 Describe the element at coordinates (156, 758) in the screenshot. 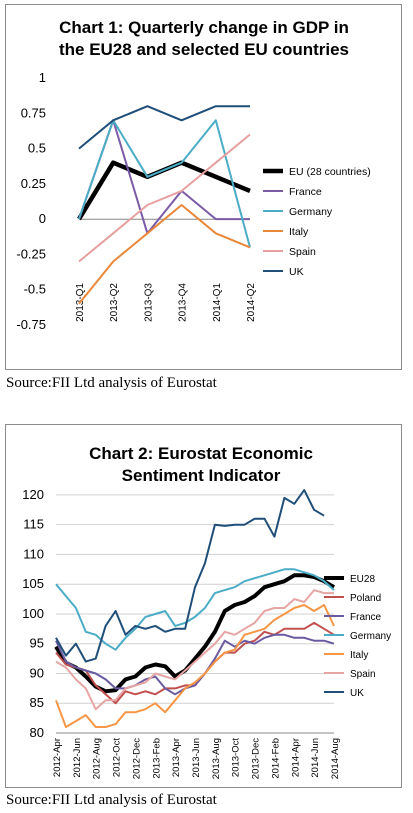

I see `chart2-xtick-label-5: 2013-Feb` at that location.